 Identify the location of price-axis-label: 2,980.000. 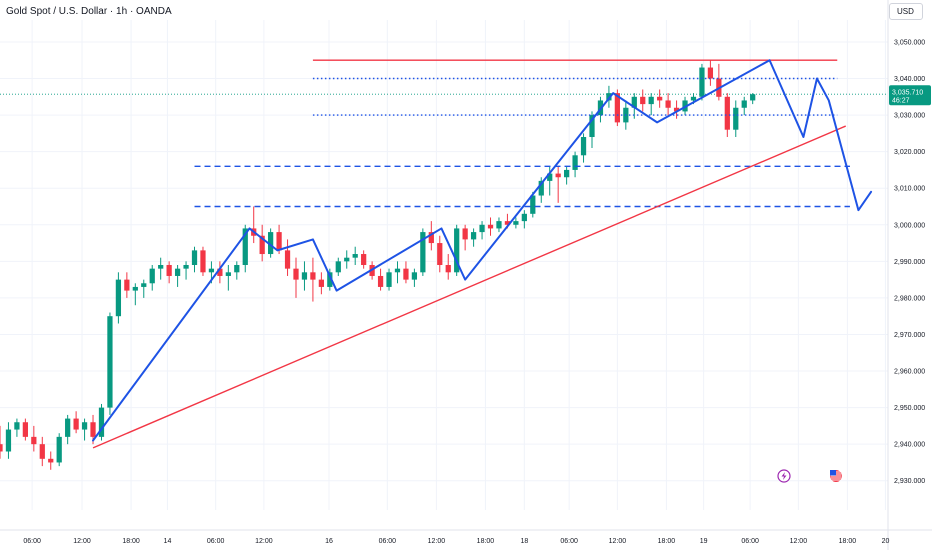
(909, 298).